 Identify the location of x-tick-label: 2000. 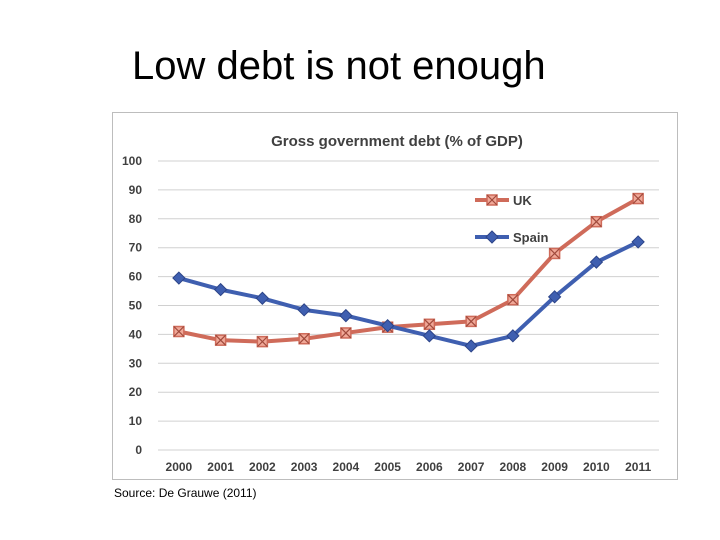
(179, 467).